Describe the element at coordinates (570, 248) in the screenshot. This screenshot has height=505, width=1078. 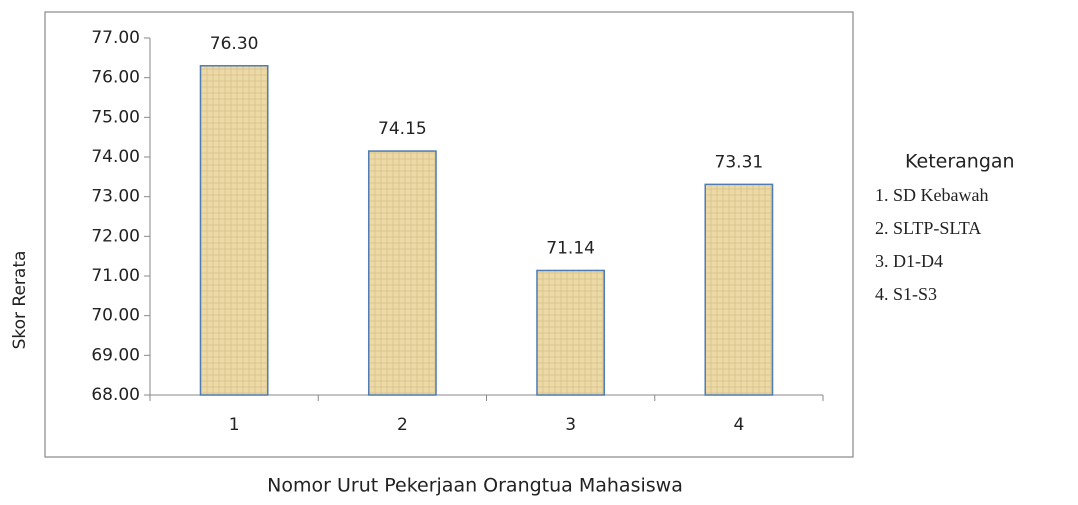
I see `value-label: 71.14` at that location.